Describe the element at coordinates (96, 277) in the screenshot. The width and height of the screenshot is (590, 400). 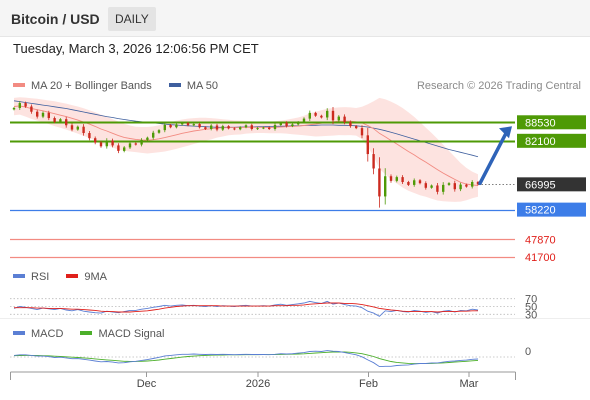
I see `rsi-ma-legend-label: 9MA` at that location.